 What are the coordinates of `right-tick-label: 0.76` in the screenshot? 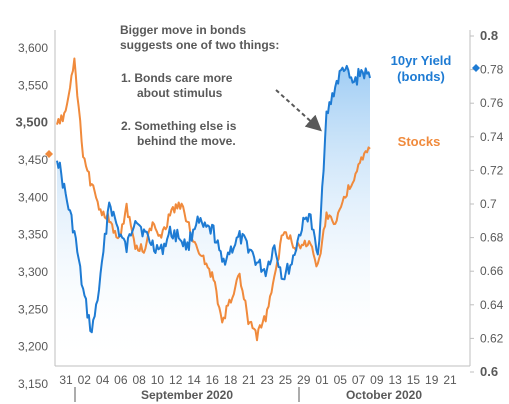 It's located at (492, 103).